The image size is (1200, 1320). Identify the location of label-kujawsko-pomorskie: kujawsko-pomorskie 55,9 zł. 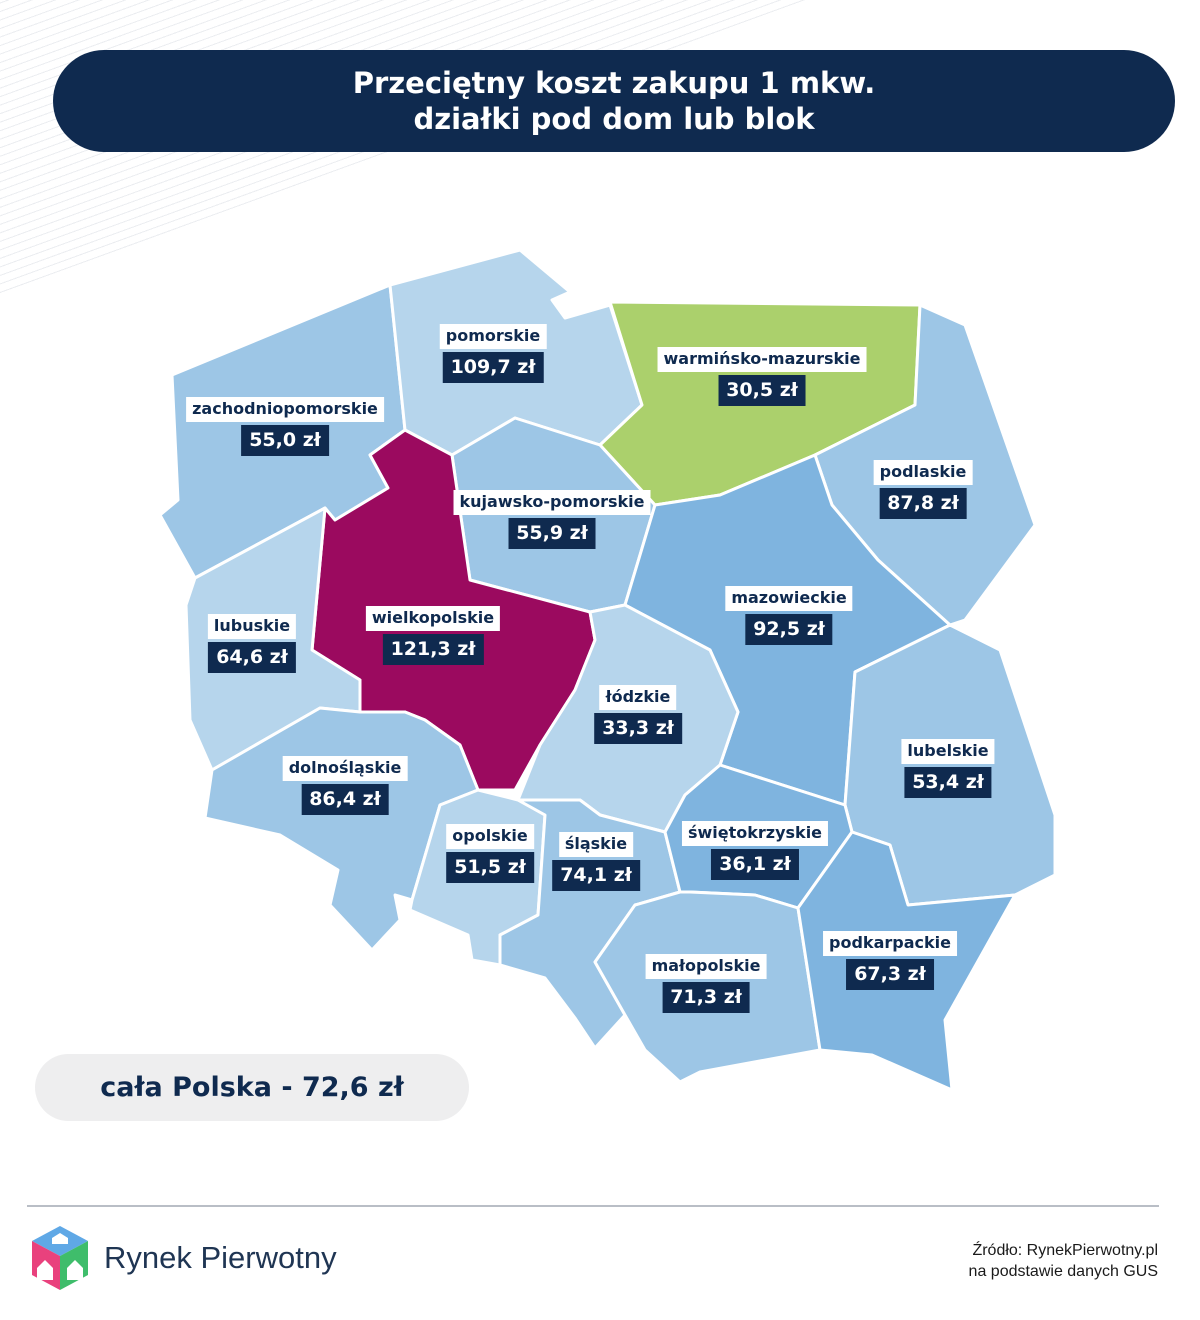
(552, 519).